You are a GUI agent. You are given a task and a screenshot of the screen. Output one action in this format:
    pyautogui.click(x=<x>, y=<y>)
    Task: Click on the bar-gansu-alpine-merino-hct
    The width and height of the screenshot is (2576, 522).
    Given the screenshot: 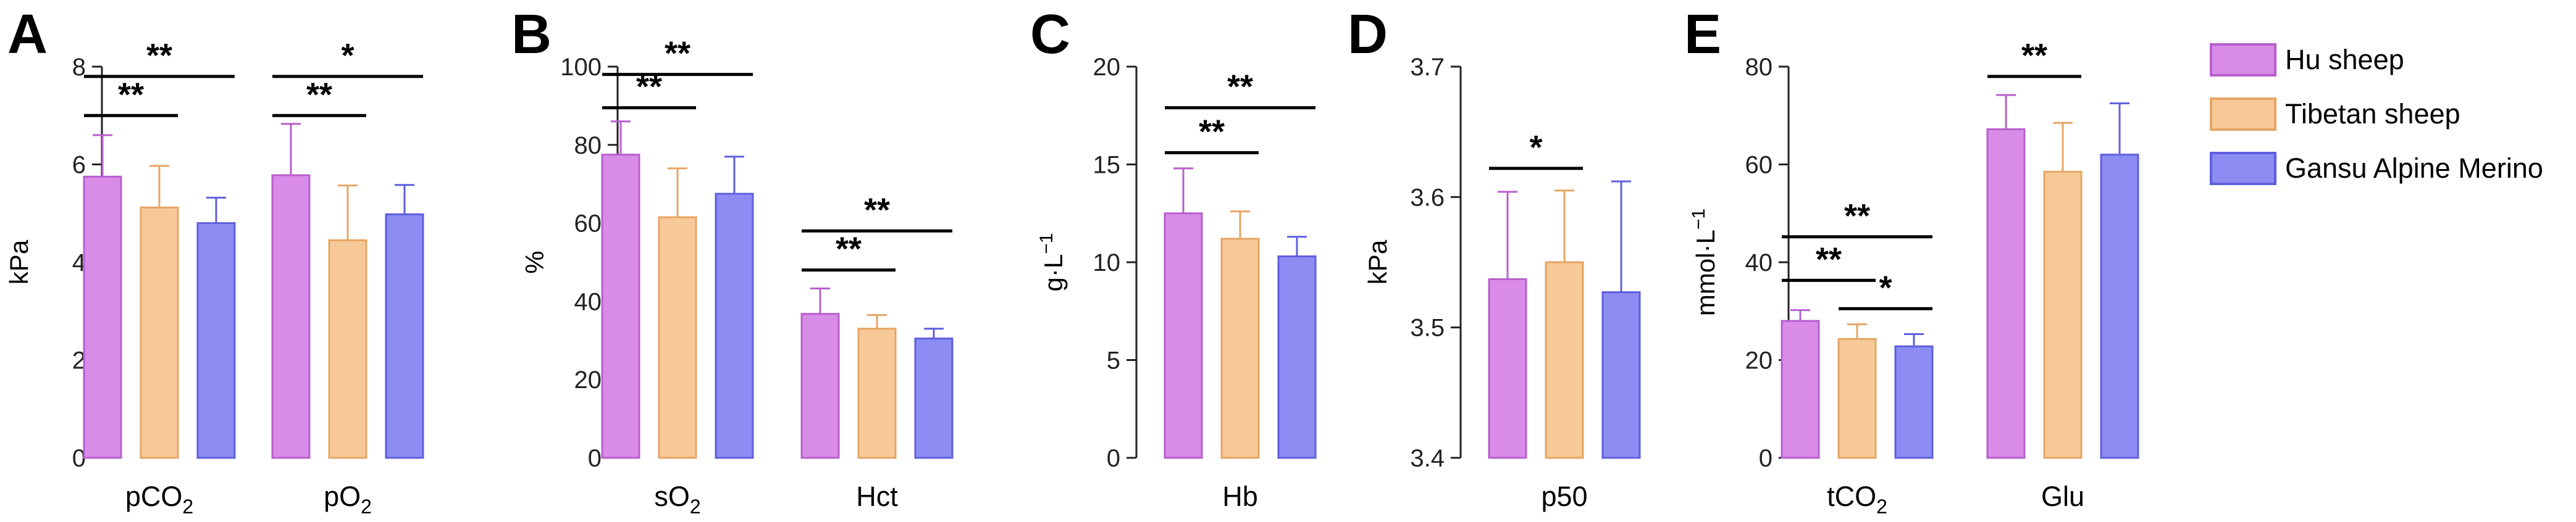 What is the action you would take?
    pyautogui.click(x=934, y=398)
    